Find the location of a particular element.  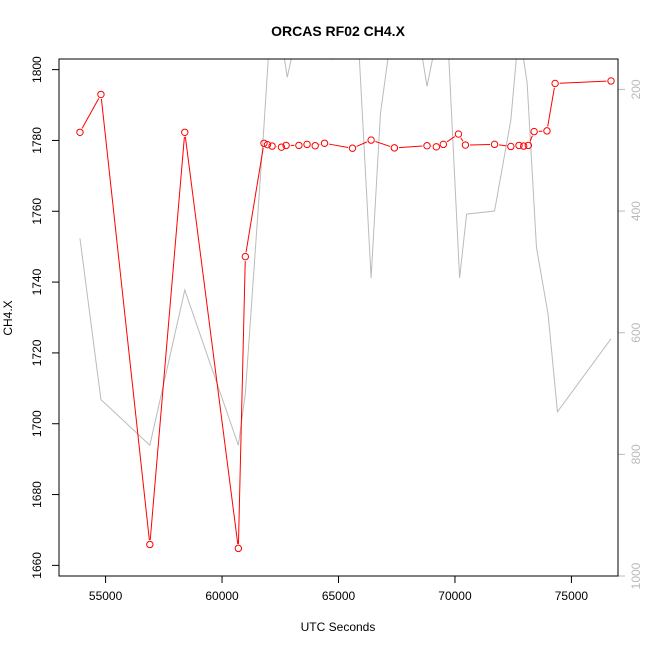

y-tick-label: 1700 is located at coordinates (37, 423).